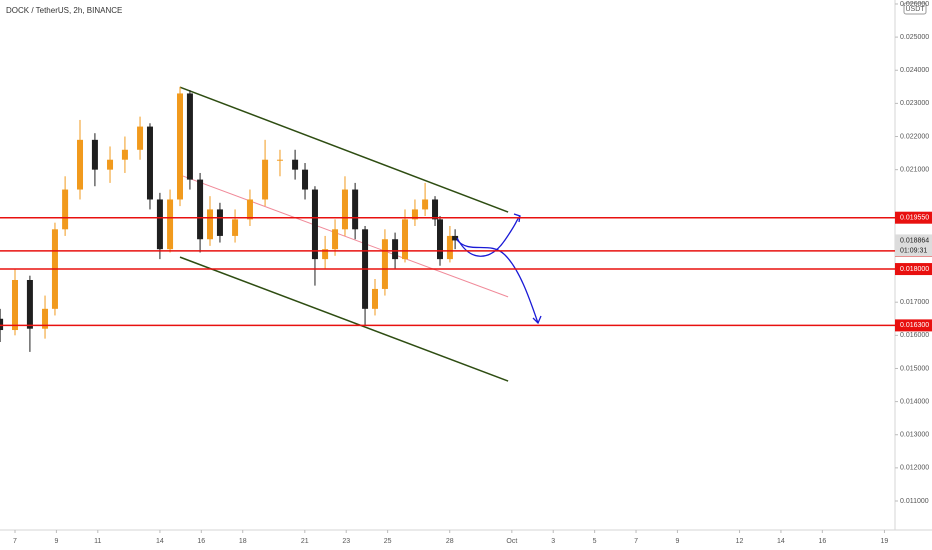 Image resolution: width=932 pixels, height=550 pixels. I want to click on x-tick-label: 19, so click(885, 541).